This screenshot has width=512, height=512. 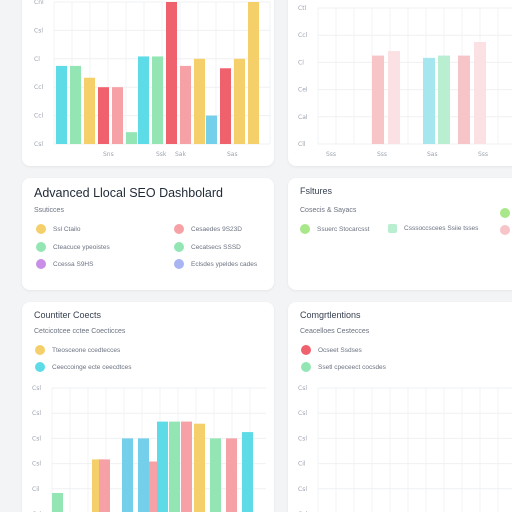 I want to click on legend-item: Eclsdes ypeldes cades, so click(x=215, y=264).